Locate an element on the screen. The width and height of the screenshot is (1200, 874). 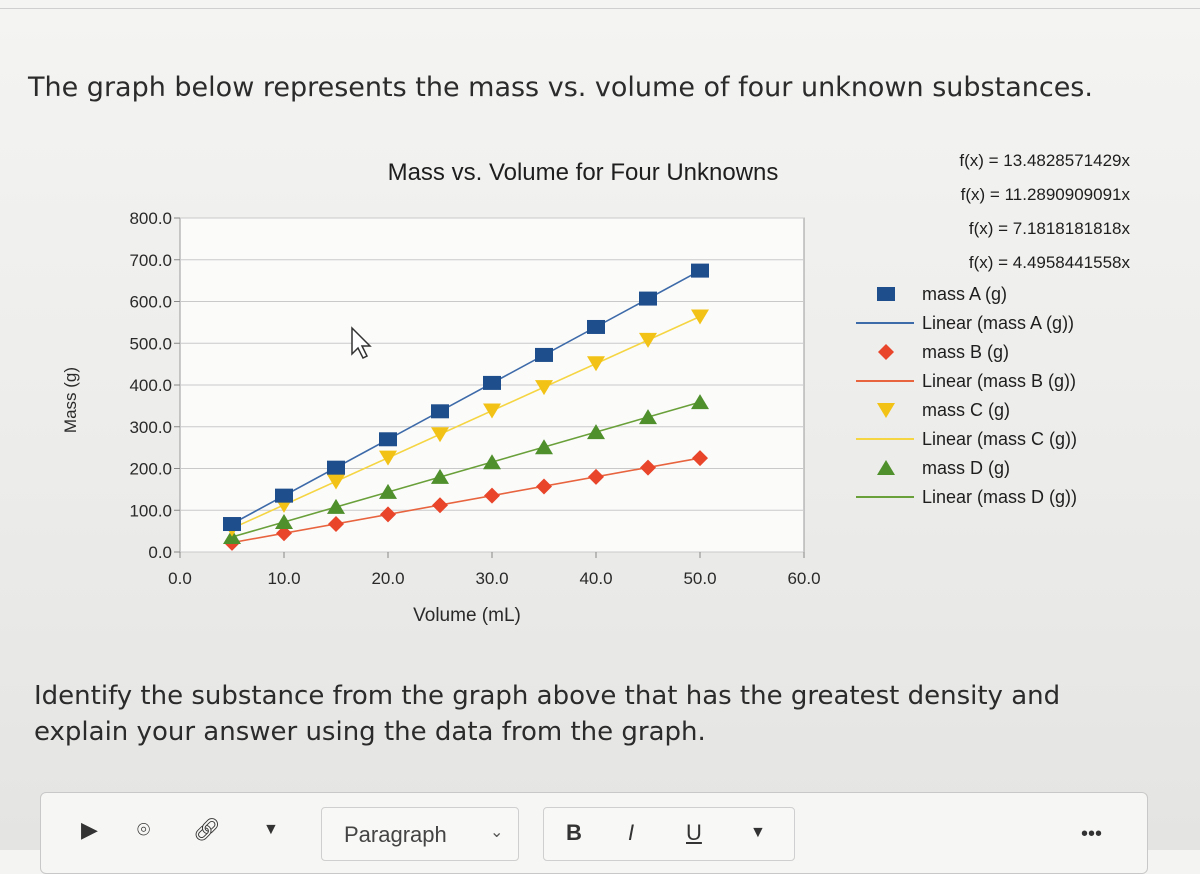
italic-button: I is located at coordinates (631, 832).